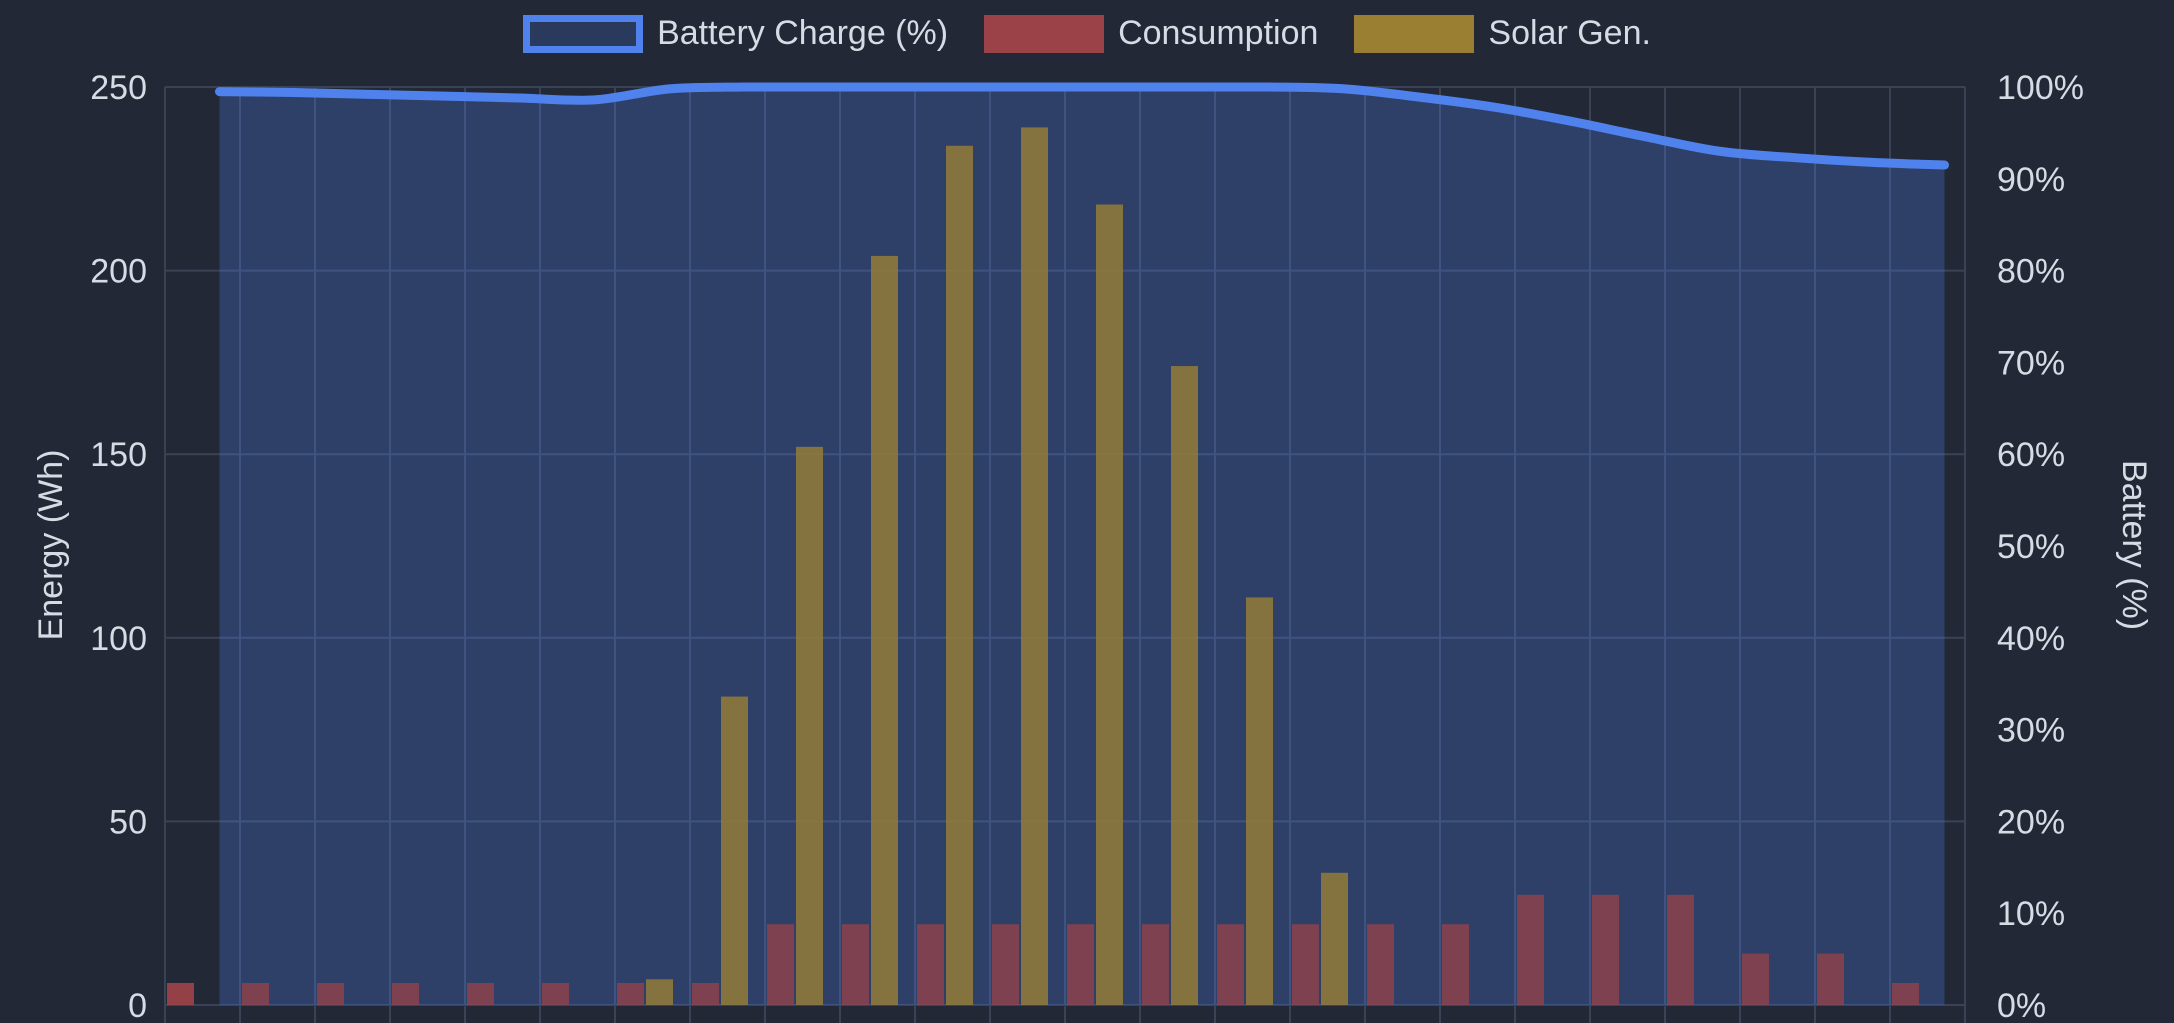 The height and width of the screenshot is (1023, 2174). What do you see at coordinates (2021, 1005) in the screenshot?
I see `y-right-tick-label: 0%` at bounding box center [2021, 1005].